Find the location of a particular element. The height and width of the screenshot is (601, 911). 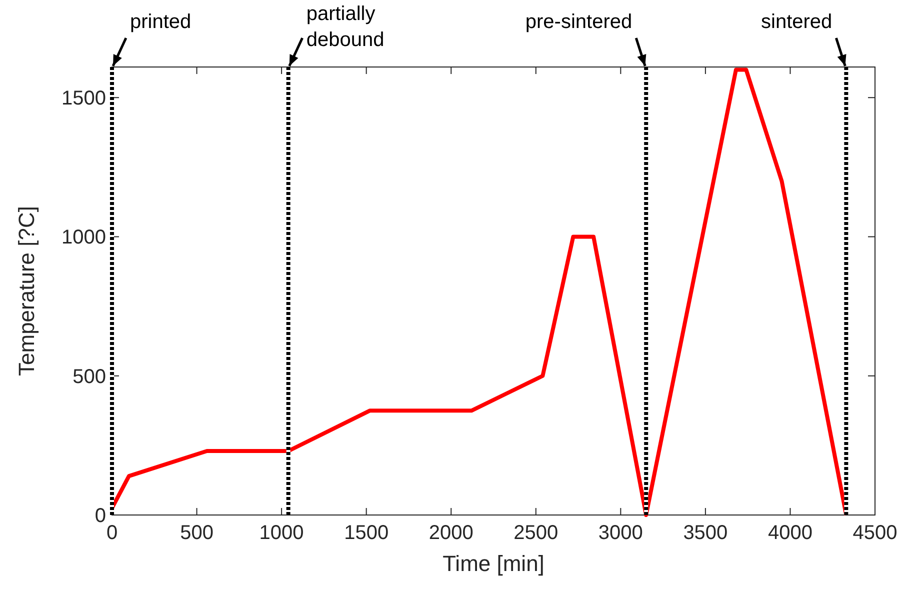

y-tick-label: 500 is located at coordinates (89, 377).